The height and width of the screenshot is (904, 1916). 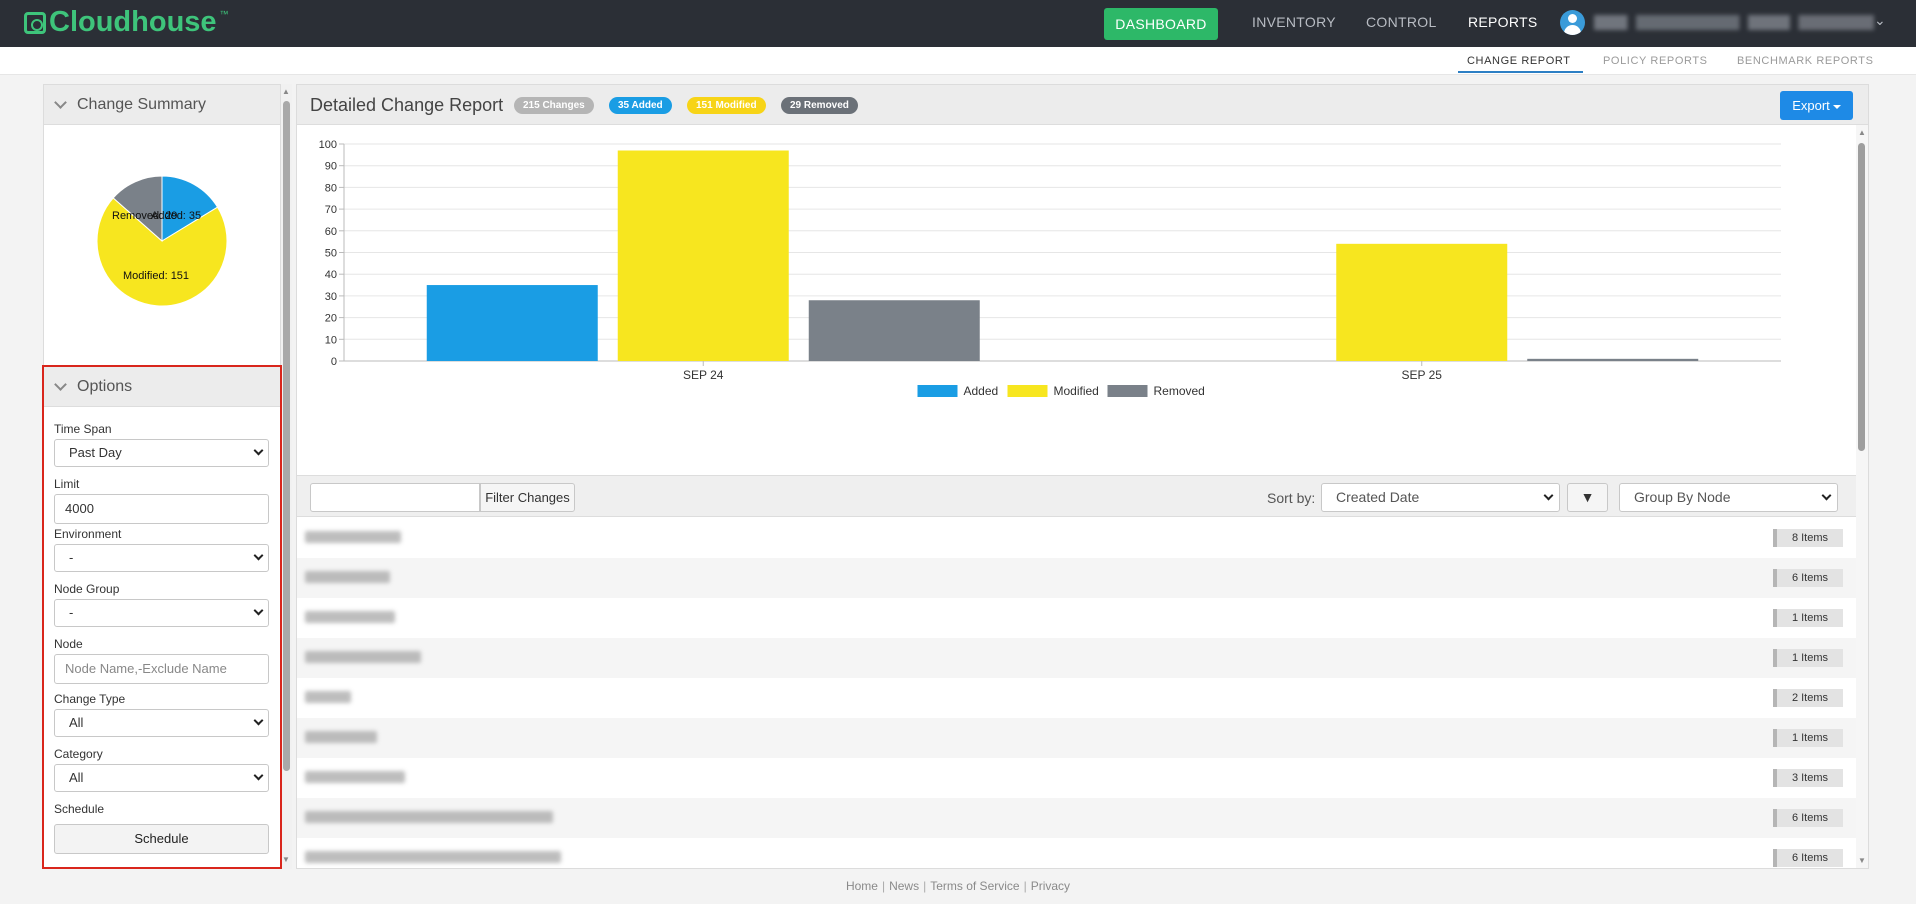 I want to click on legend-label-modified: Modified, so click(x=1076, y=391).